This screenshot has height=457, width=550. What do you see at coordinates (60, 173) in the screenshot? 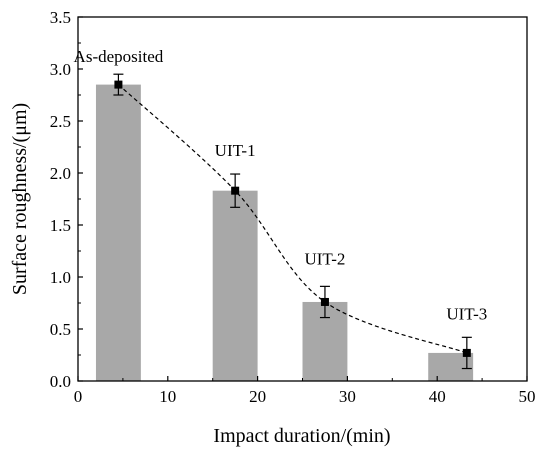
I see `y-tick-label-2.0: 2.0` at bounding box center [60, 173].